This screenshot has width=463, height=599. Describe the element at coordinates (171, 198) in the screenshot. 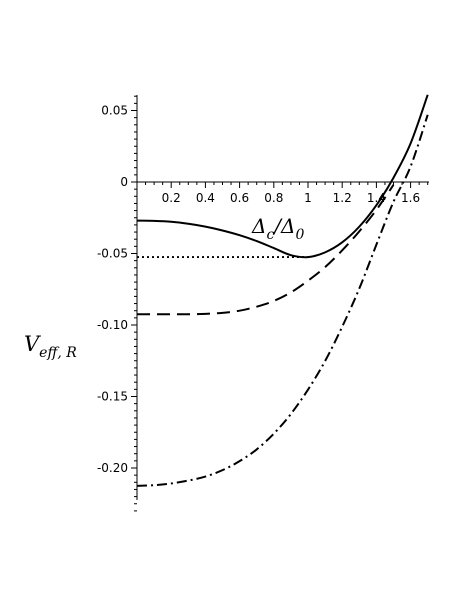

I see `x-tick-label: 0.2` at that location.